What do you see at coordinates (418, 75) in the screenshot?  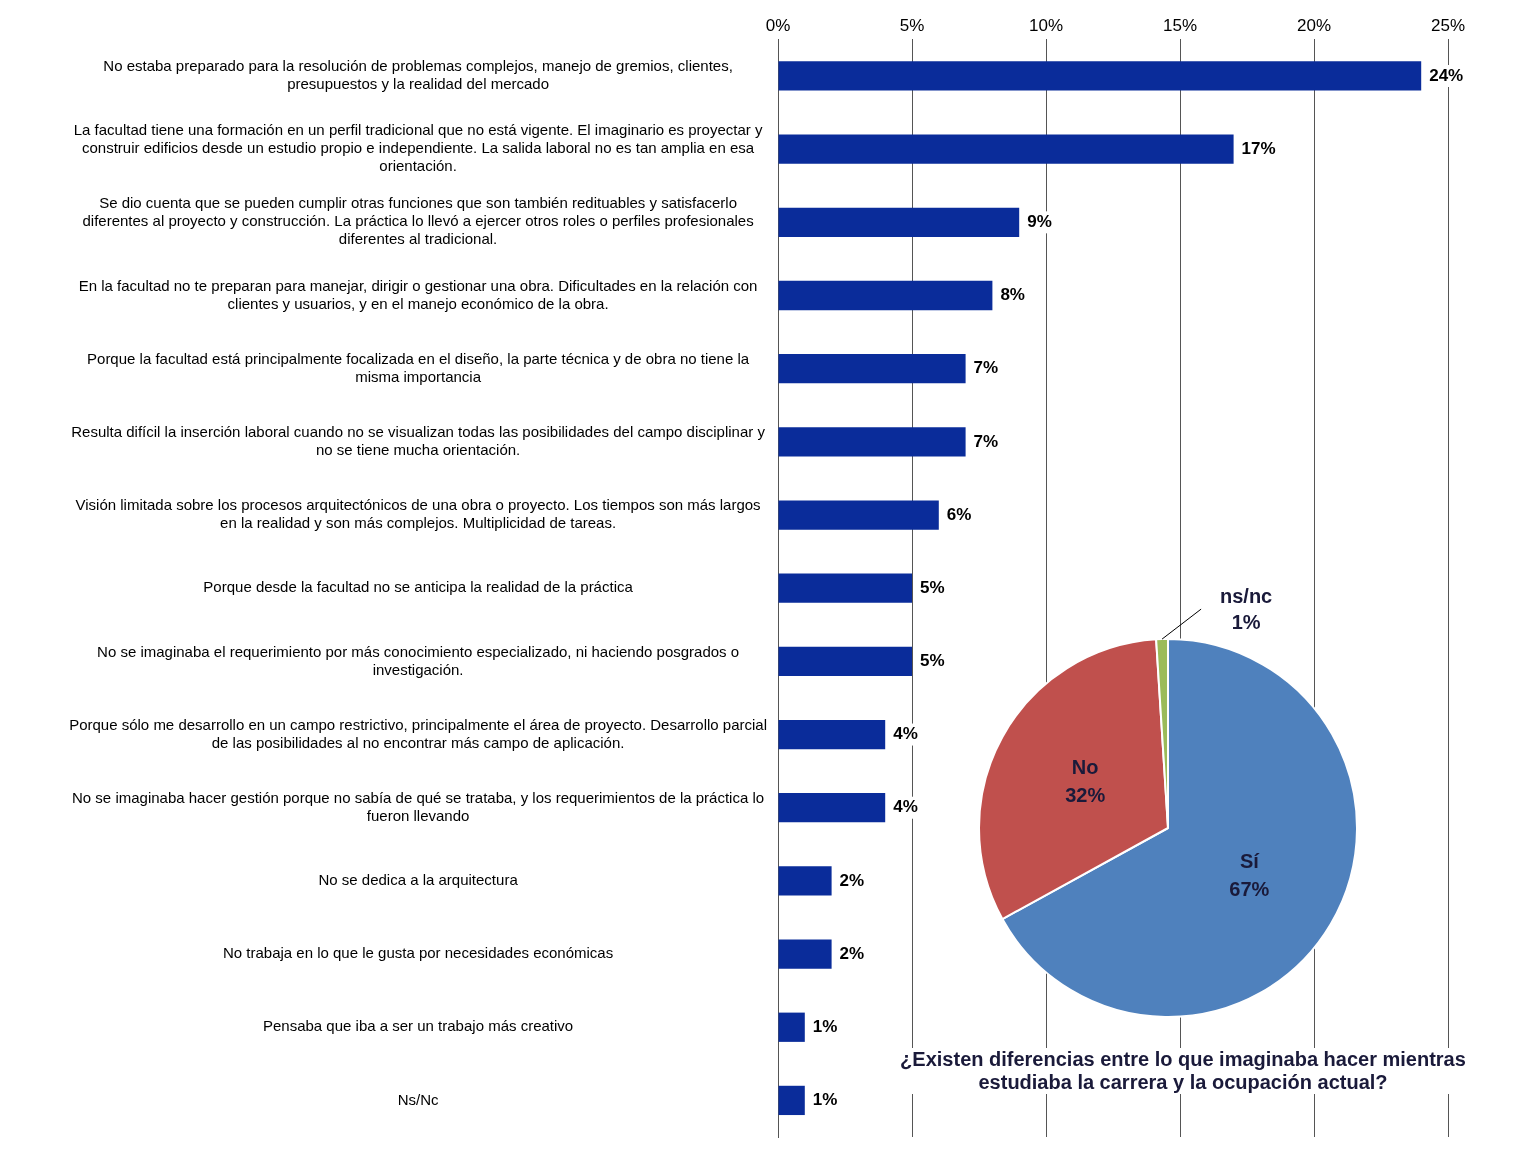 I see `y-tick-label: No estaba preparado para la resolución de problemas complejos, manejo de gremios, clientes, presupuestos y la realidad del mercado` at bounding box center [418, 75].